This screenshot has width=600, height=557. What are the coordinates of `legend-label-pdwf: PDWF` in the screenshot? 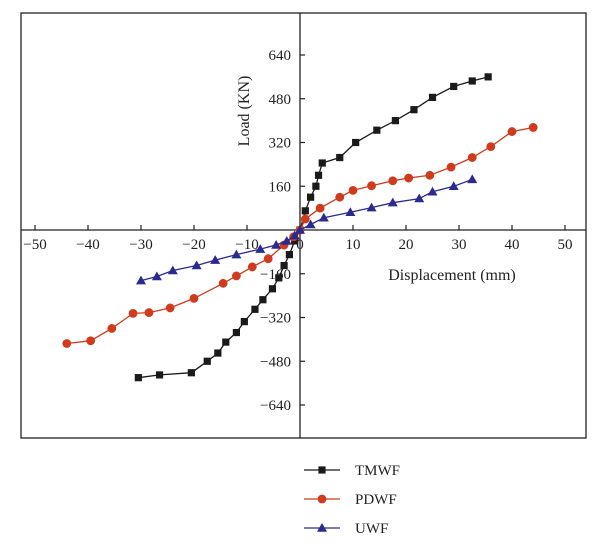 It's located at (376, 500).